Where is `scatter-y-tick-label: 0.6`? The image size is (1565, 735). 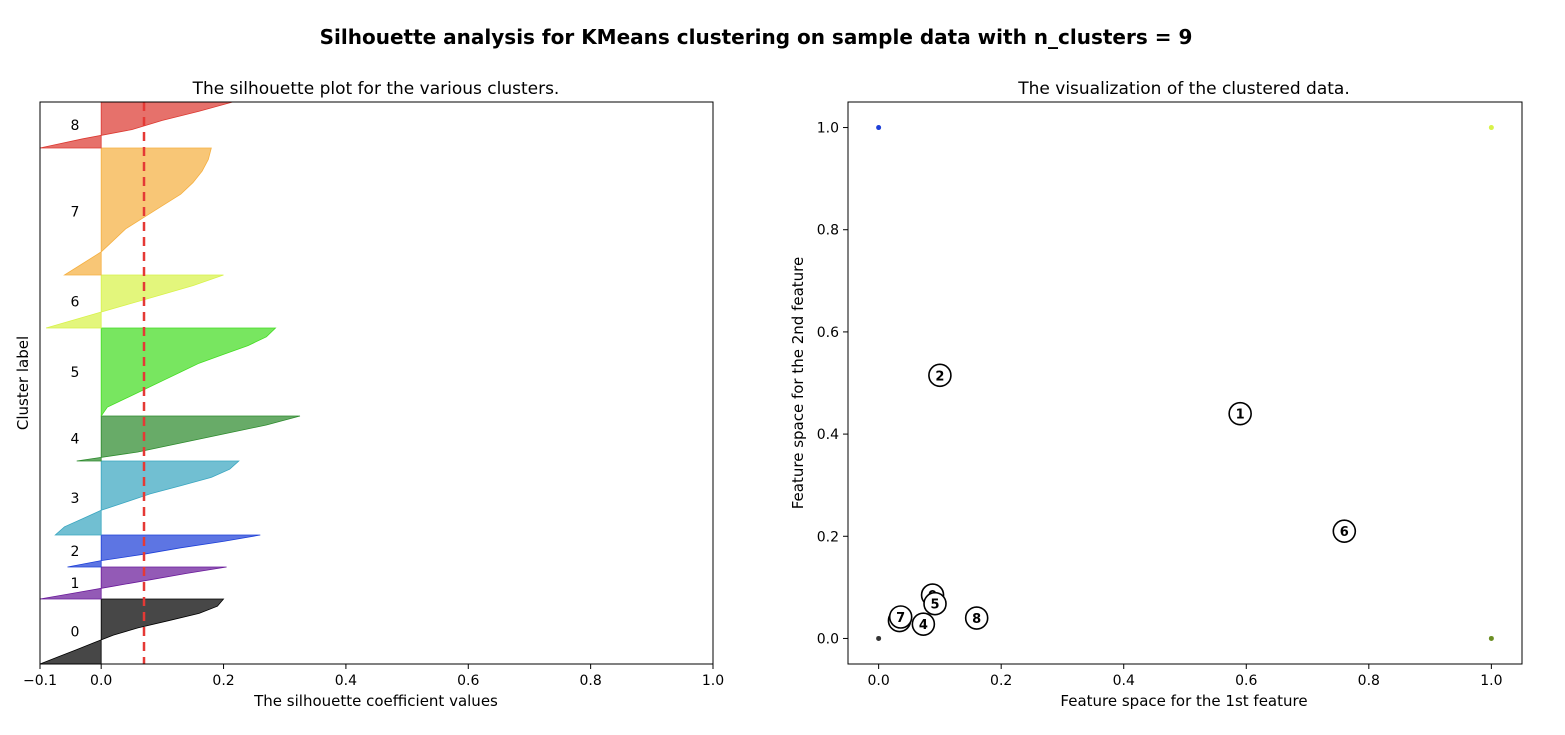
scatter-y-tick-label: 0.6 is located at coordinates (828, 333).